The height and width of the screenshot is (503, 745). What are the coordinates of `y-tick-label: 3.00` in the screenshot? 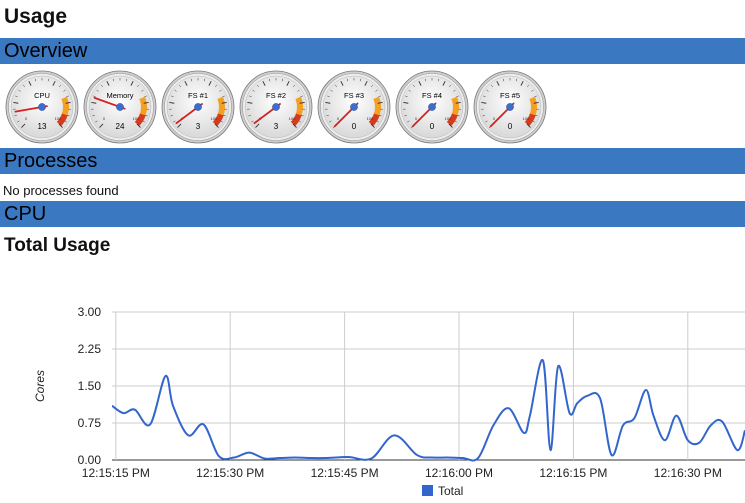 It's located at (90, 312).